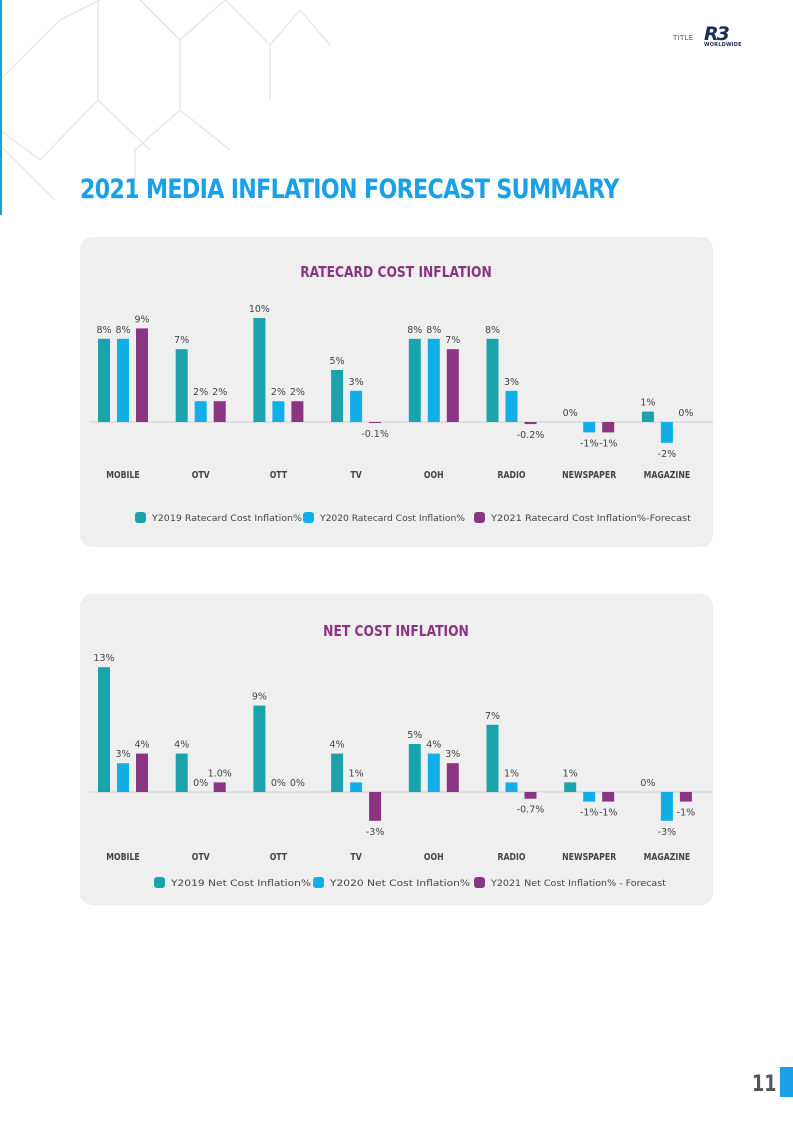 This screenshot has width=793, height=1122. I want to click on category-label-ooh: OOH, so click(434, 857).